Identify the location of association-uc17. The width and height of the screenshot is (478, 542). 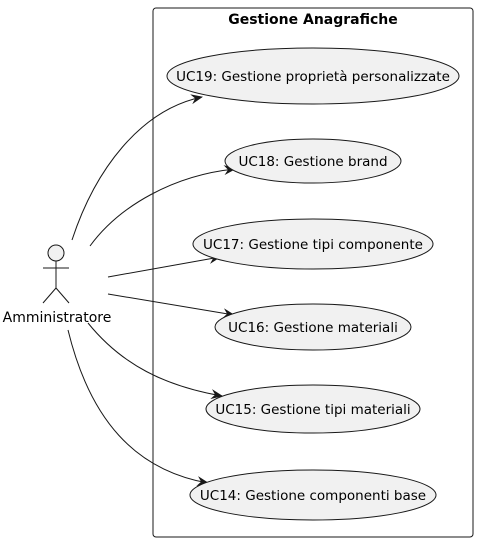
(164, 266).